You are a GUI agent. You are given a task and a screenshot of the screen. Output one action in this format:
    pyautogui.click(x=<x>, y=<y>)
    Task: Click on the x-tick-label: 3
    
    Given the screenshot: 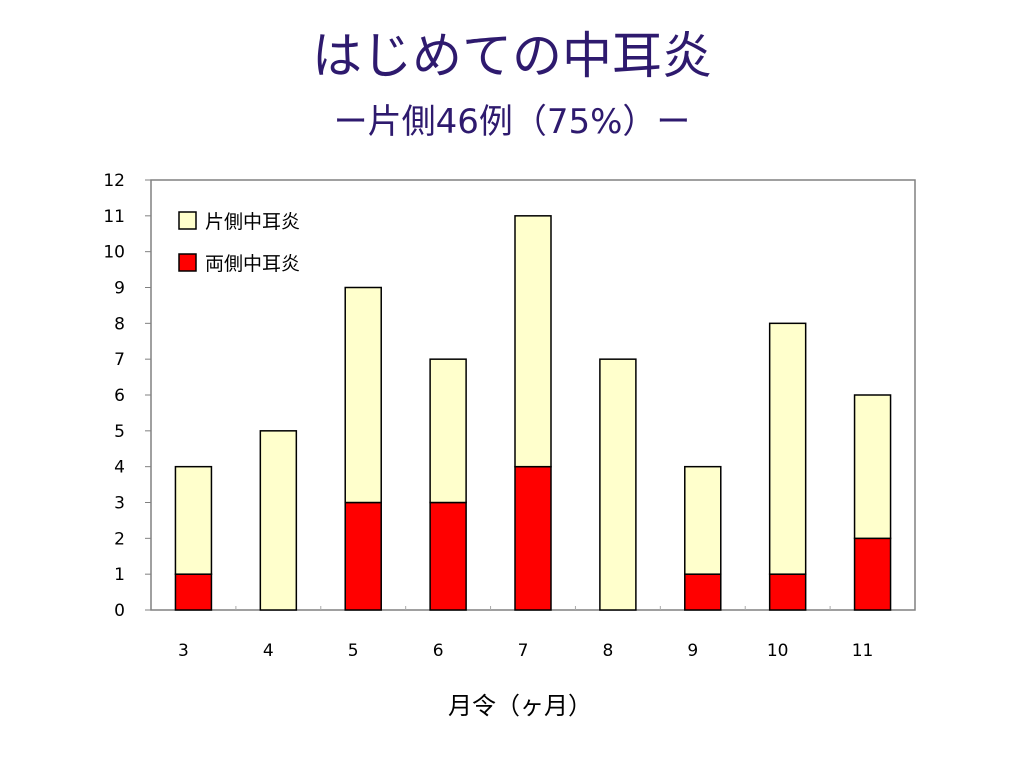 What is the action you would take?
    pyautogui.click(x=183, y=651)
    